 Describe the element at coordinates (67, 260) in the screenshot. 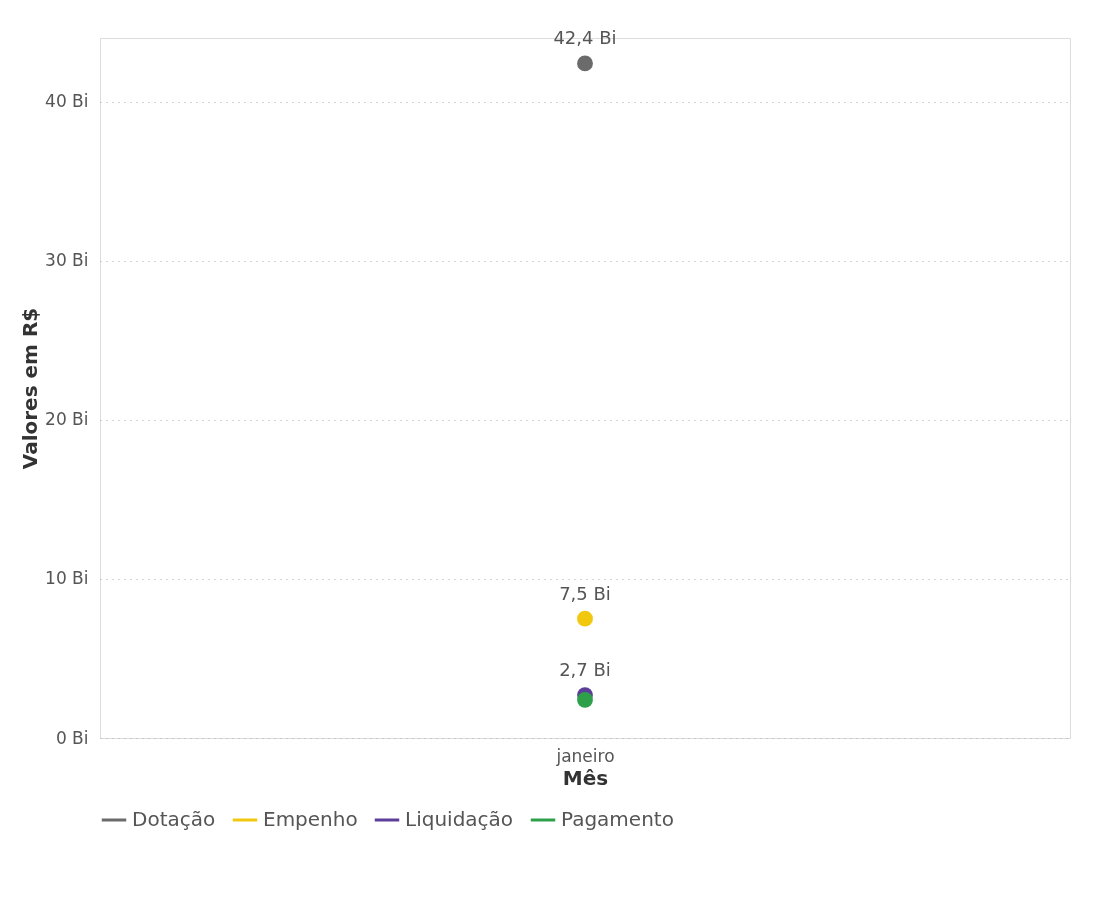

I see `y-tick-label: 30 Bi` at that location.